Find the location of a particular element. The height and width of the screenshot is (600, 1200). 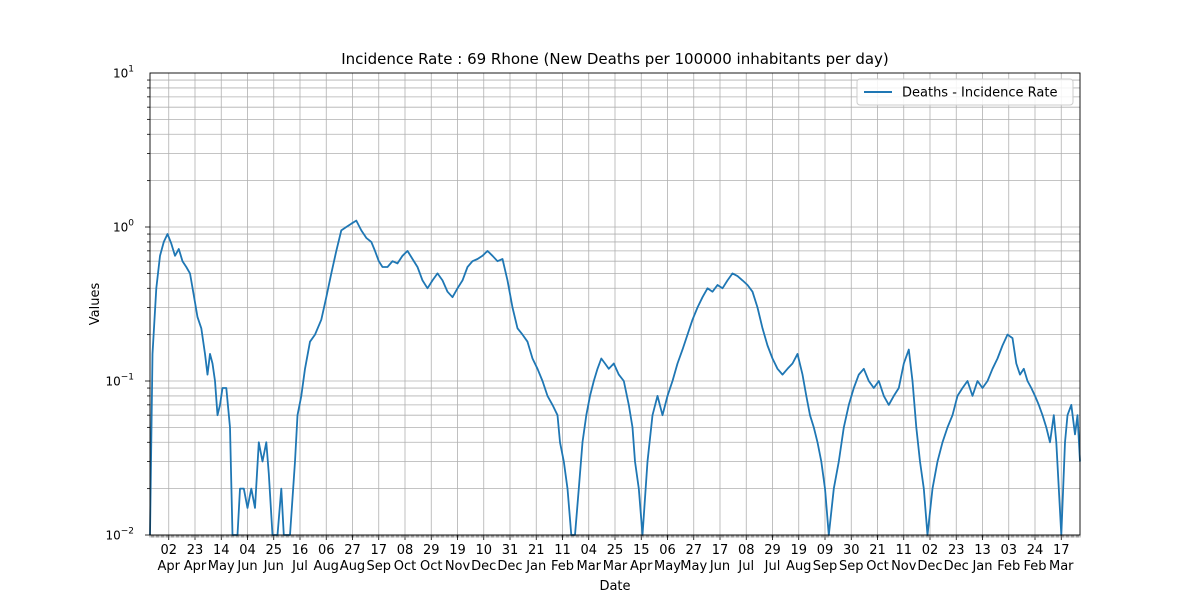

y-tick-label: 10⁻¹ is located at coordinates (119, 381).